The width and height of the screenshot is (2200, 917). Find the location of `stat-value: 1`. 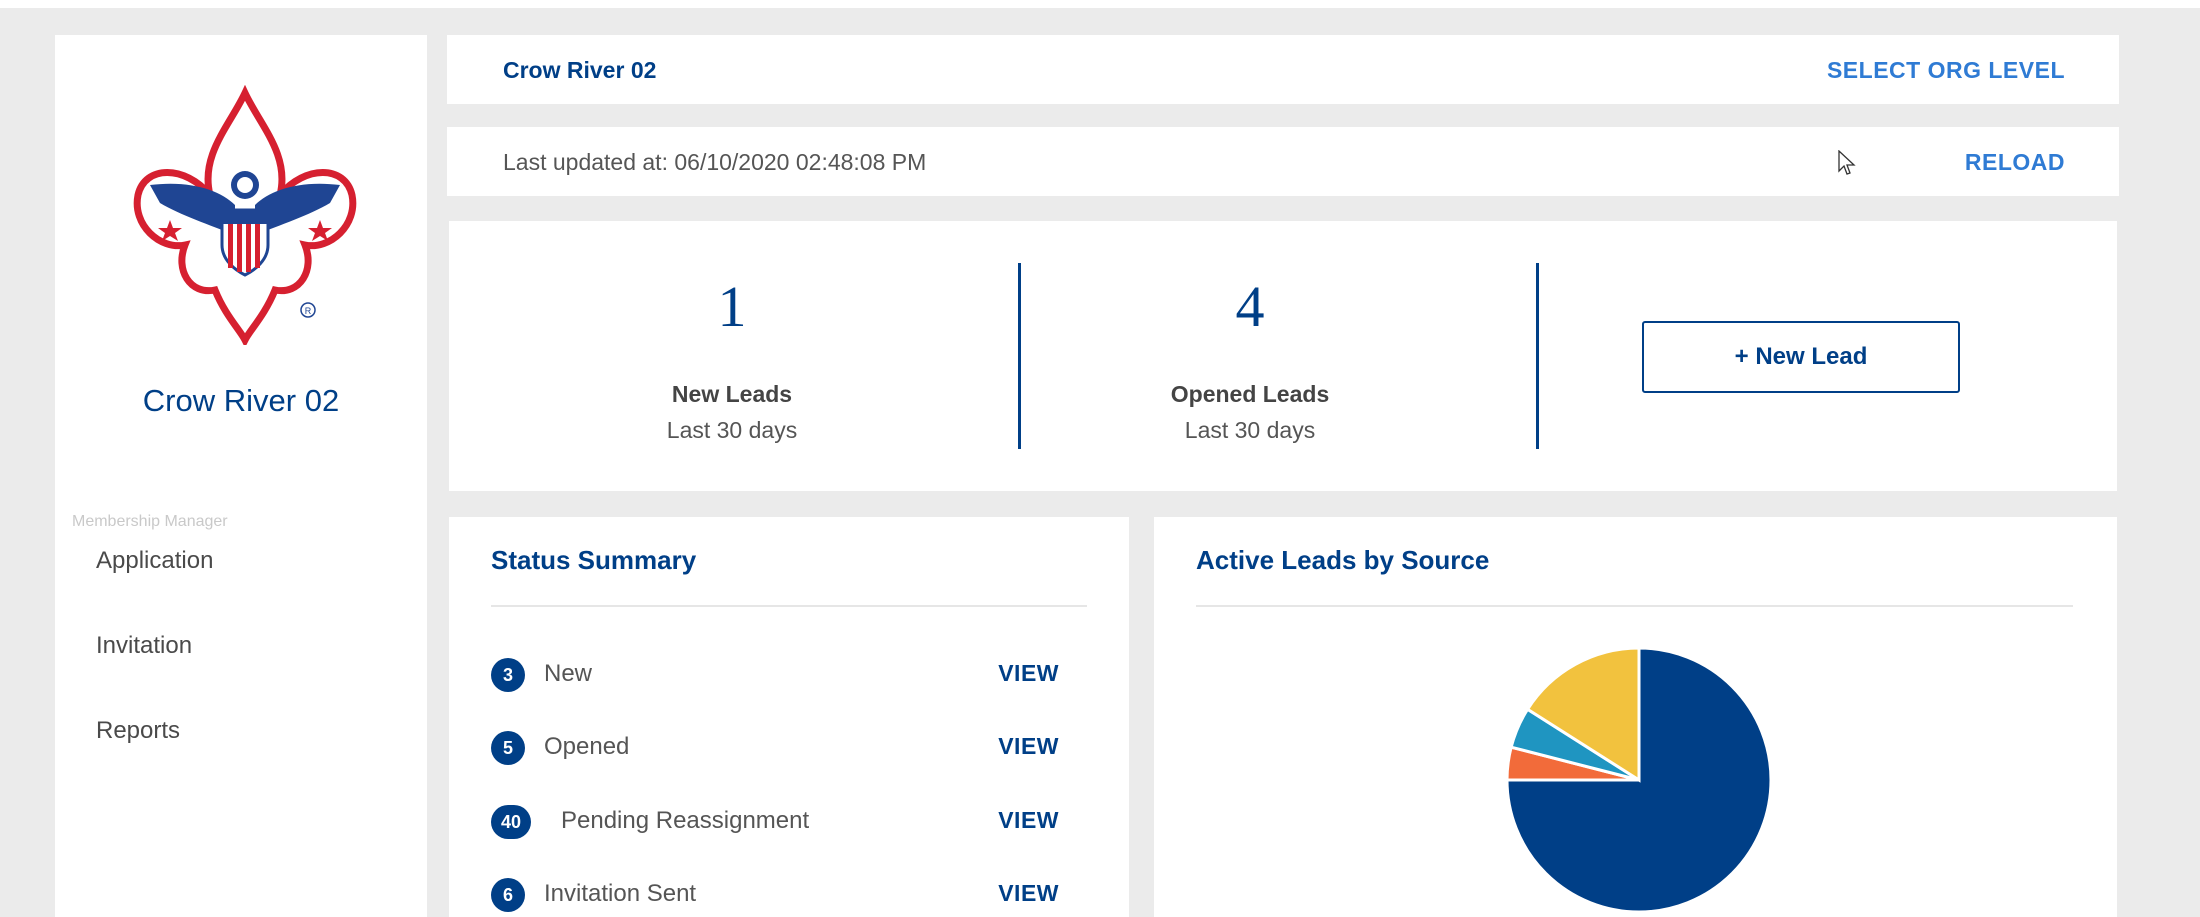

stat-value: 1 is located at coordinates (732, 306).